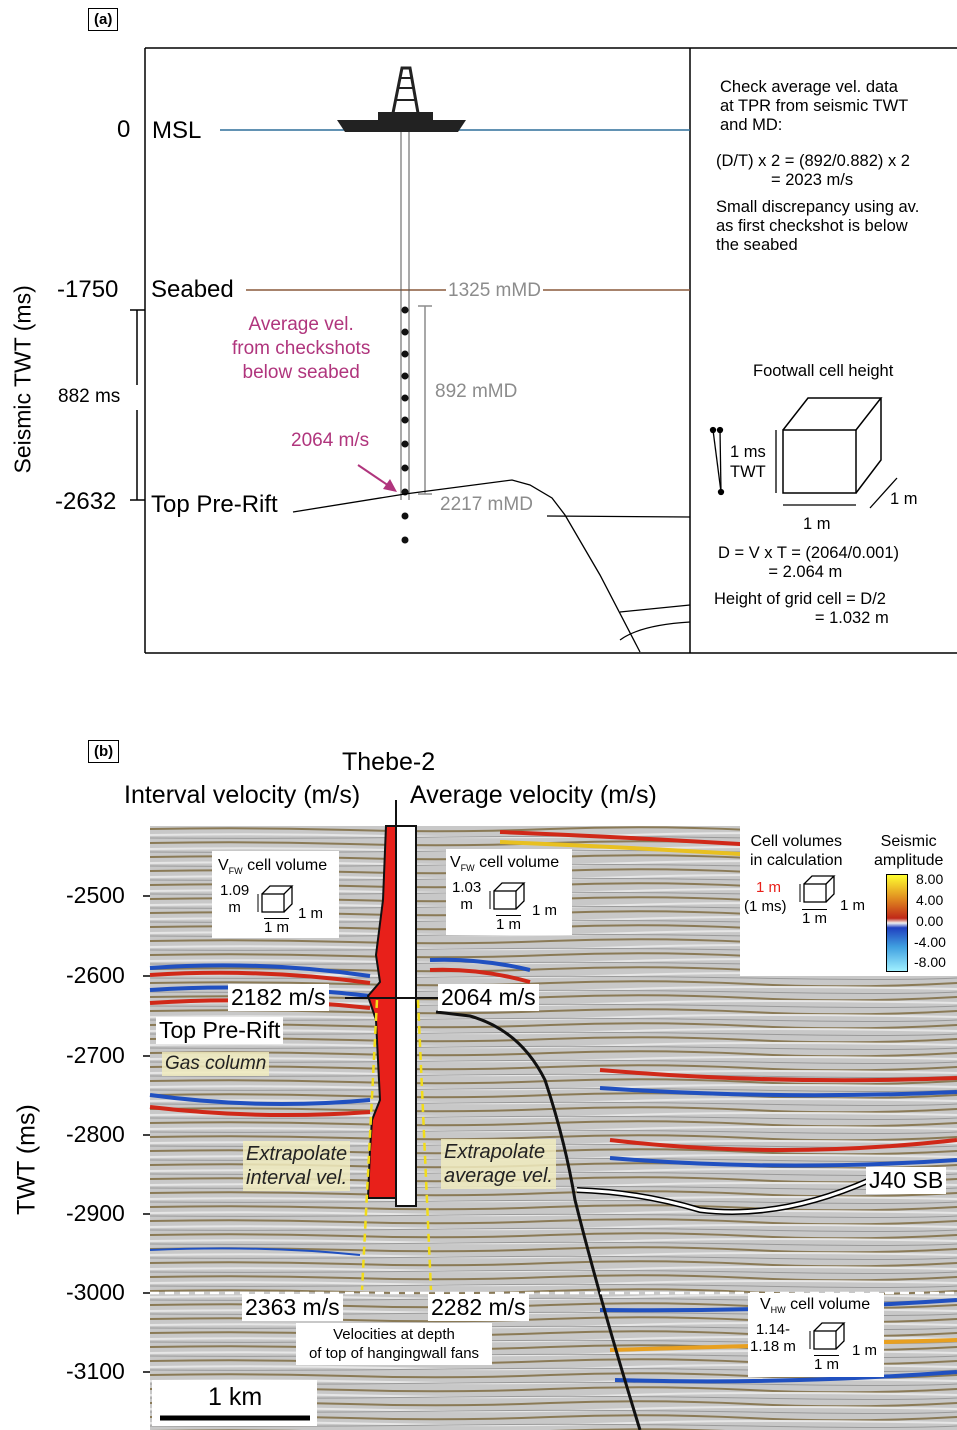 The height and width of the screenshot is (1430, 957). What do you see at coordinates (401, 99) in the screenshot?
I see `drilling-rig-icon` at bounding box center [401, 99].